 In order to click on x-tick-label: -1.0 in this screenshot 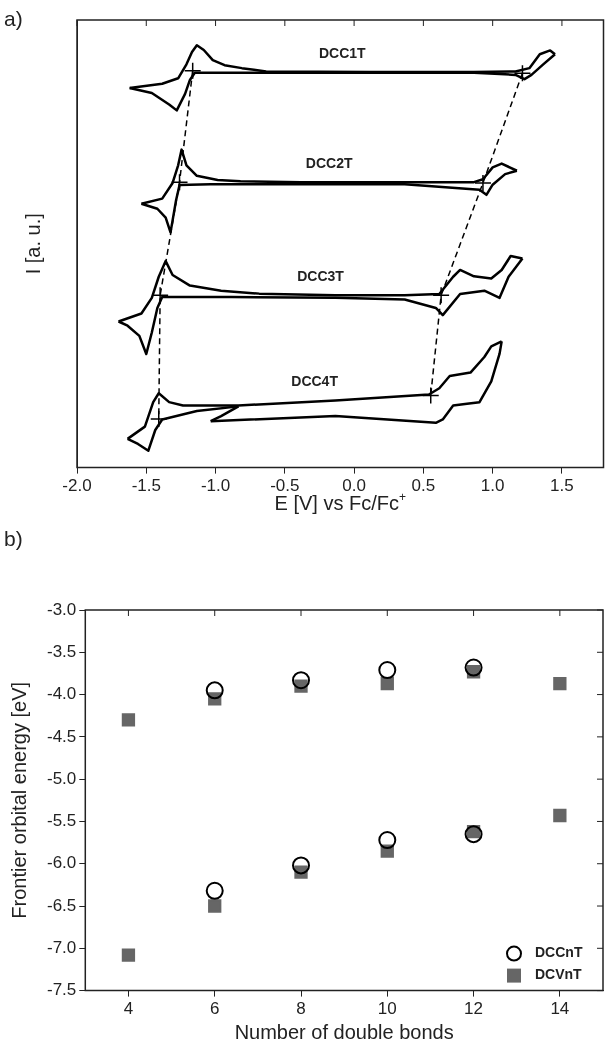, I will do `click(215, 486)`.